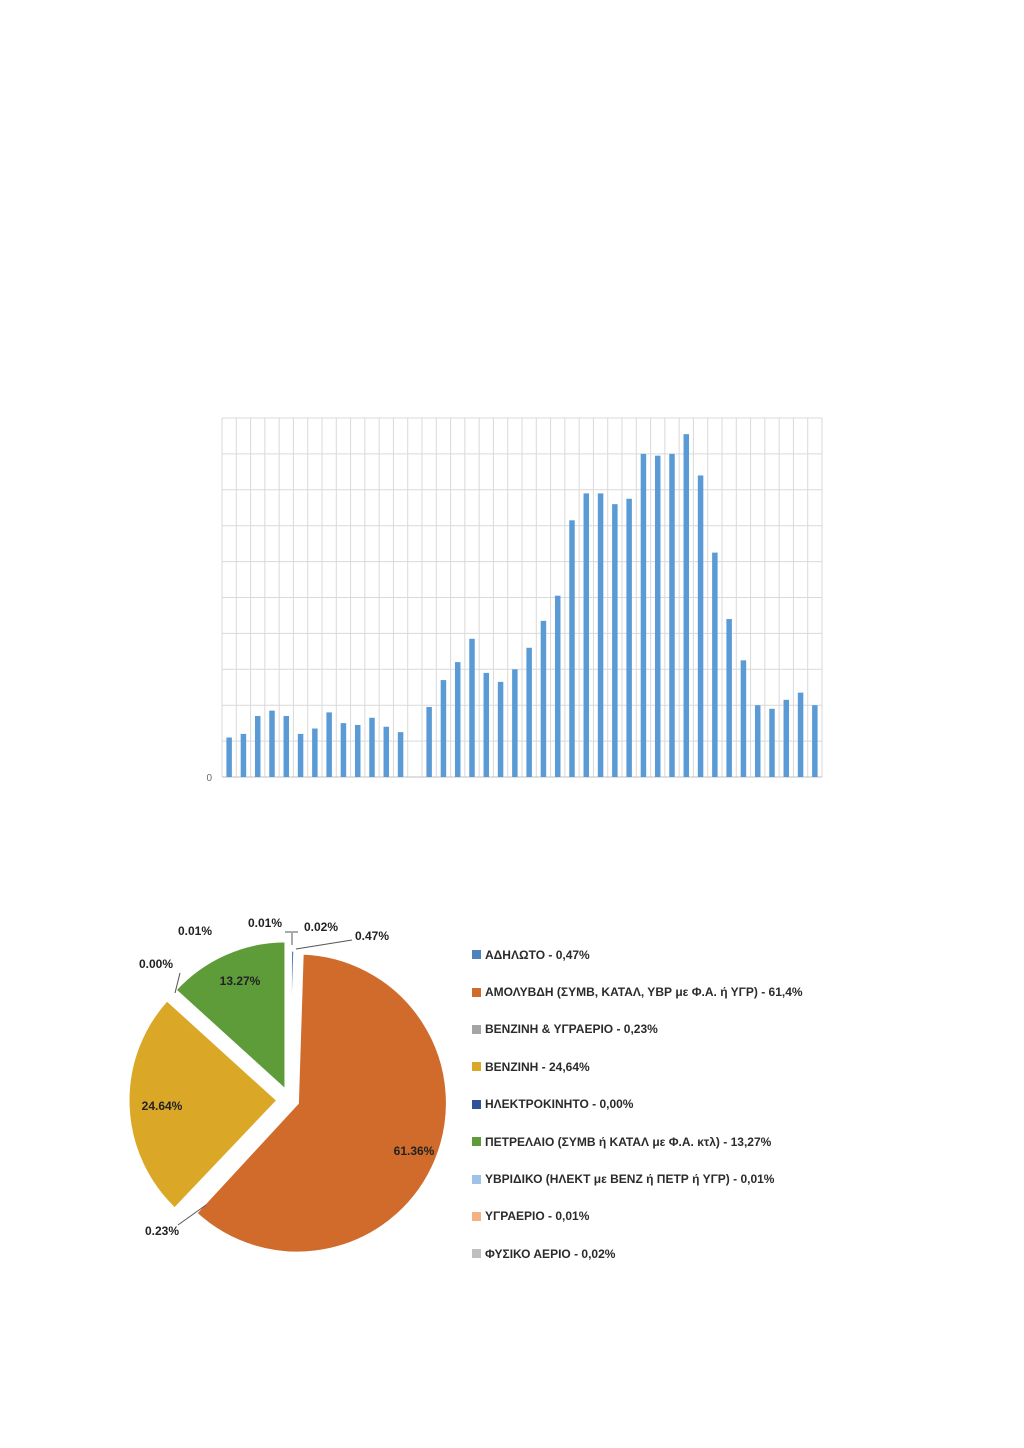 Image resolution: width=1024 pixels, height=1448 pixels. Describe the element at coordinates (571, 1029) in the screenshot. I see `legend-label: ΒΕΝΖΙΝΗ & ΥΓΡΑΕΡΙΟ - 0,23%` at that location.